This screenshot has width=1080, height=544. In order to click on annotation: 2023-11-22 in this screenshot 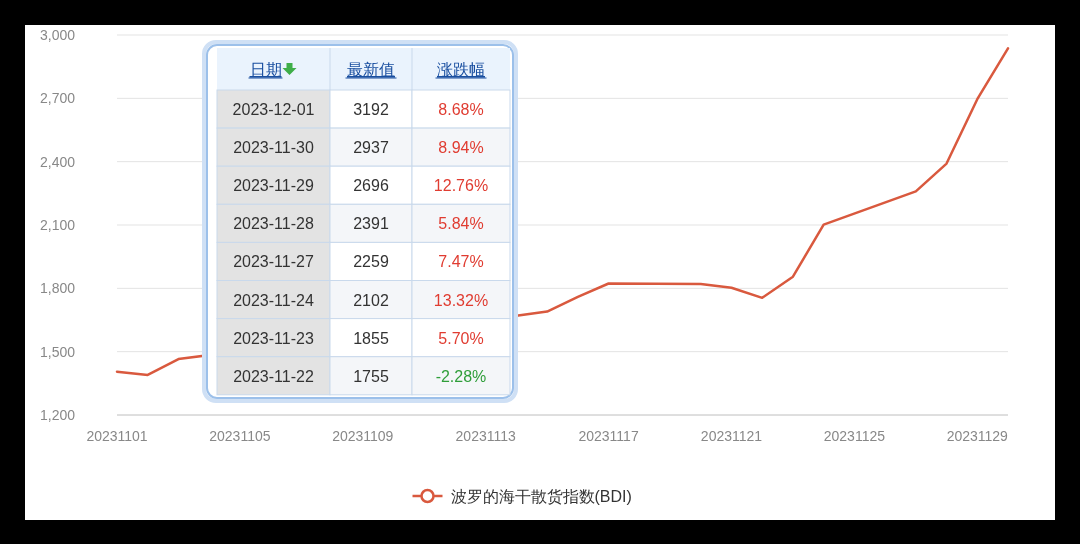, I will do `click(273, 376)`.